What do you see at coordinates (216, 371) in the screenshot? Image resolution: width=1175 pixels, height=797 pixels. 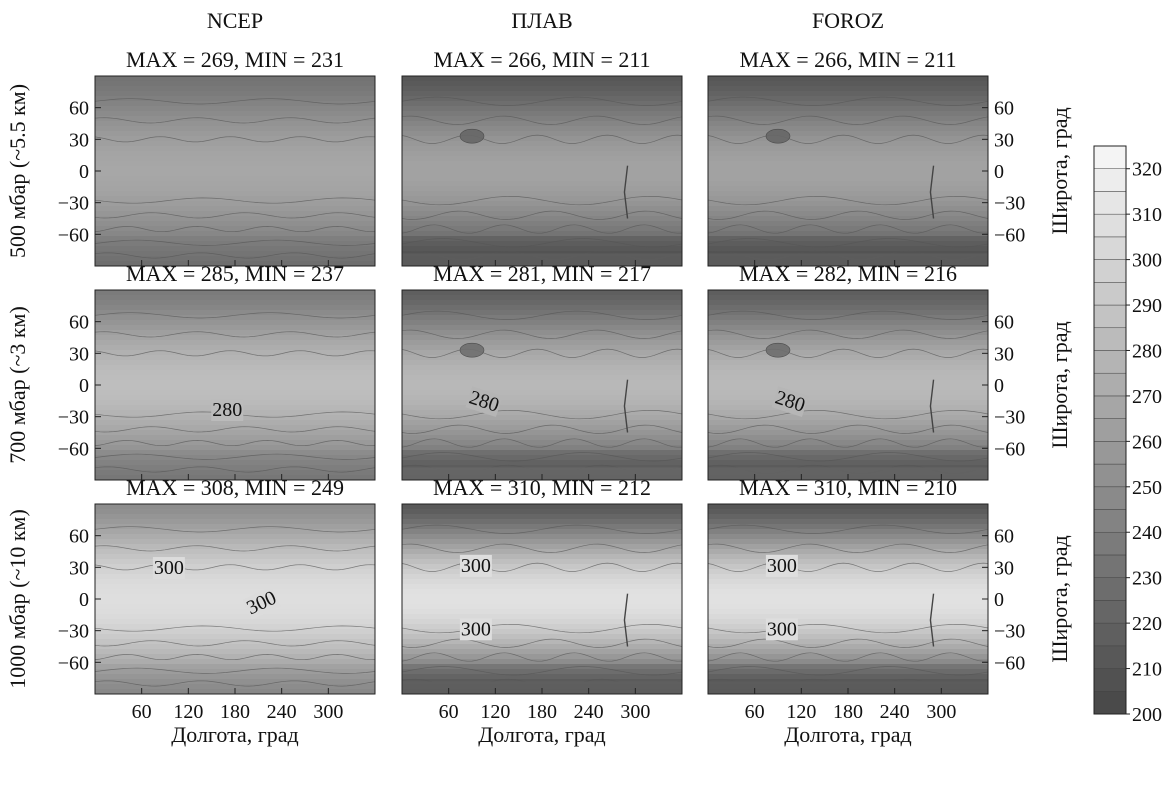 I see `panel-1-0: 280MAX = 285, MIN = 23760300−30−60` at bounding box center [216, 371].